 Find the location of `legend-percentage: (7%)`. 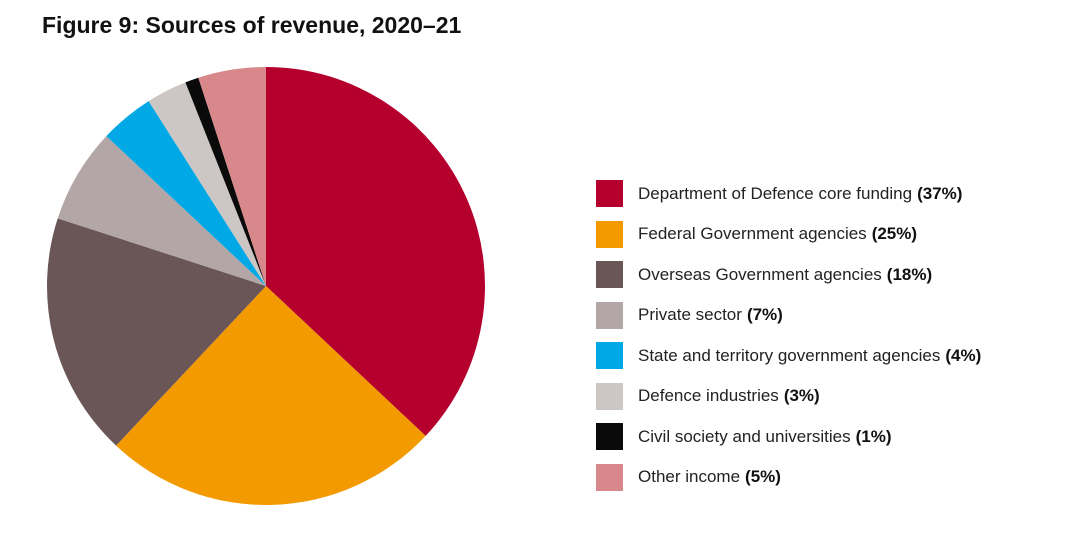

legend-percentage: (7%) is located at coordinates (764, 314).